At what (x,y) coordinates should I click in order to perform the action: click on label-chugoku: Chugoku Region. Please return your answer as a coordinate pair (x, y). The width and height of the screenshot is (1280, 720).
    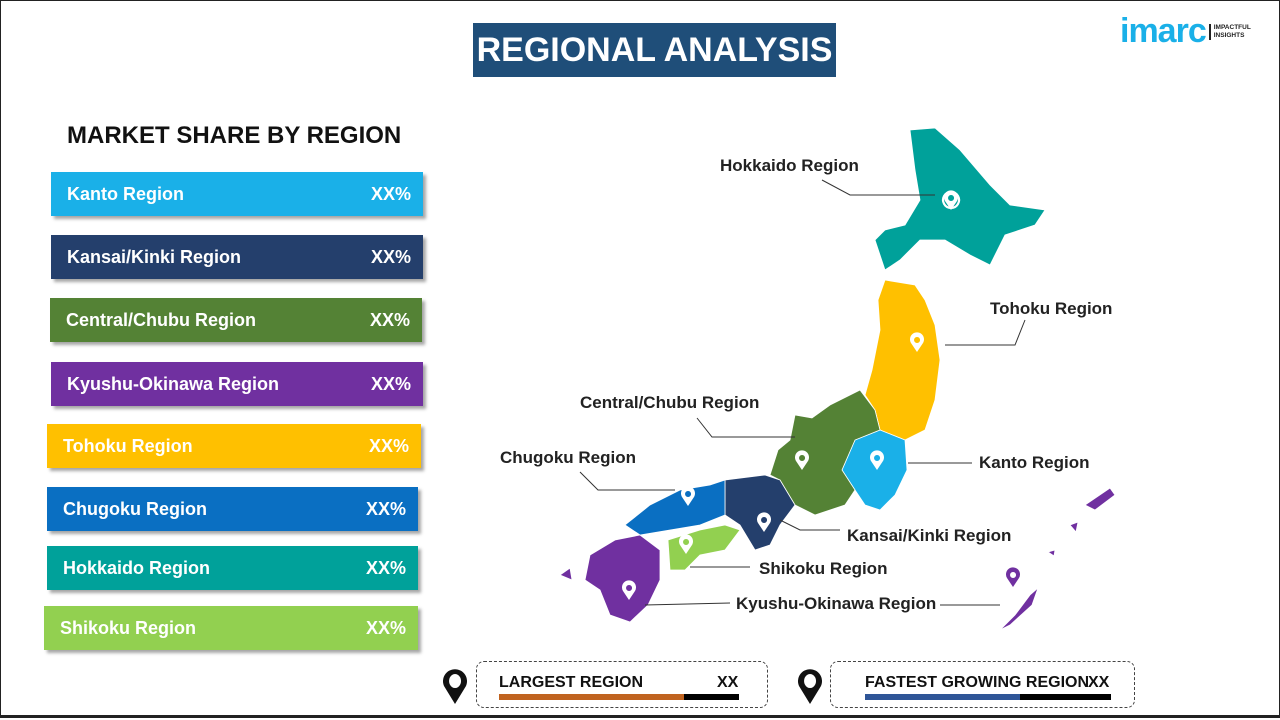
    Looking at the image, I should click on (568, 457).